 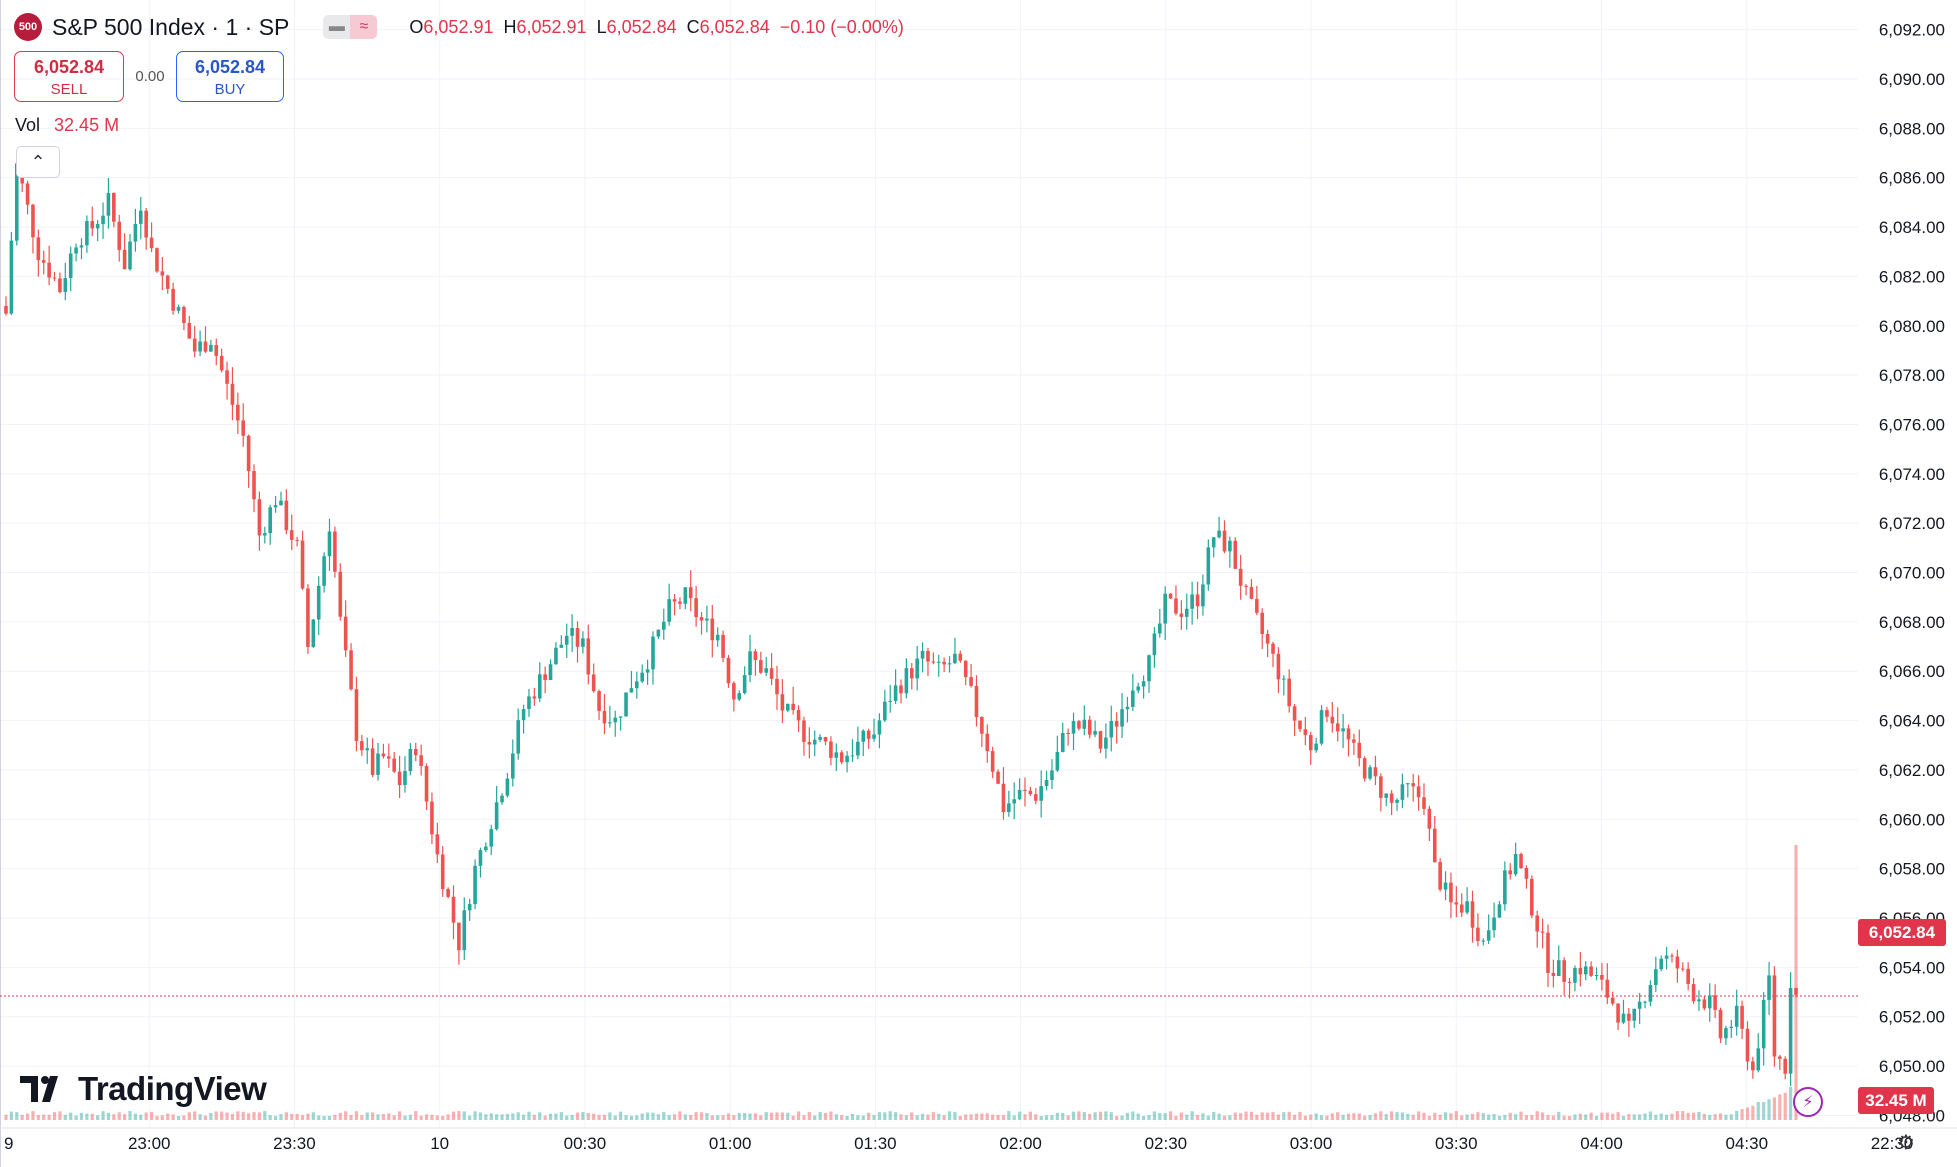 What do you see at coordinates (69, 76) in the screenshot?
I see `sell-button: 6,052.84 SELL` at bounding box center [69, 76].